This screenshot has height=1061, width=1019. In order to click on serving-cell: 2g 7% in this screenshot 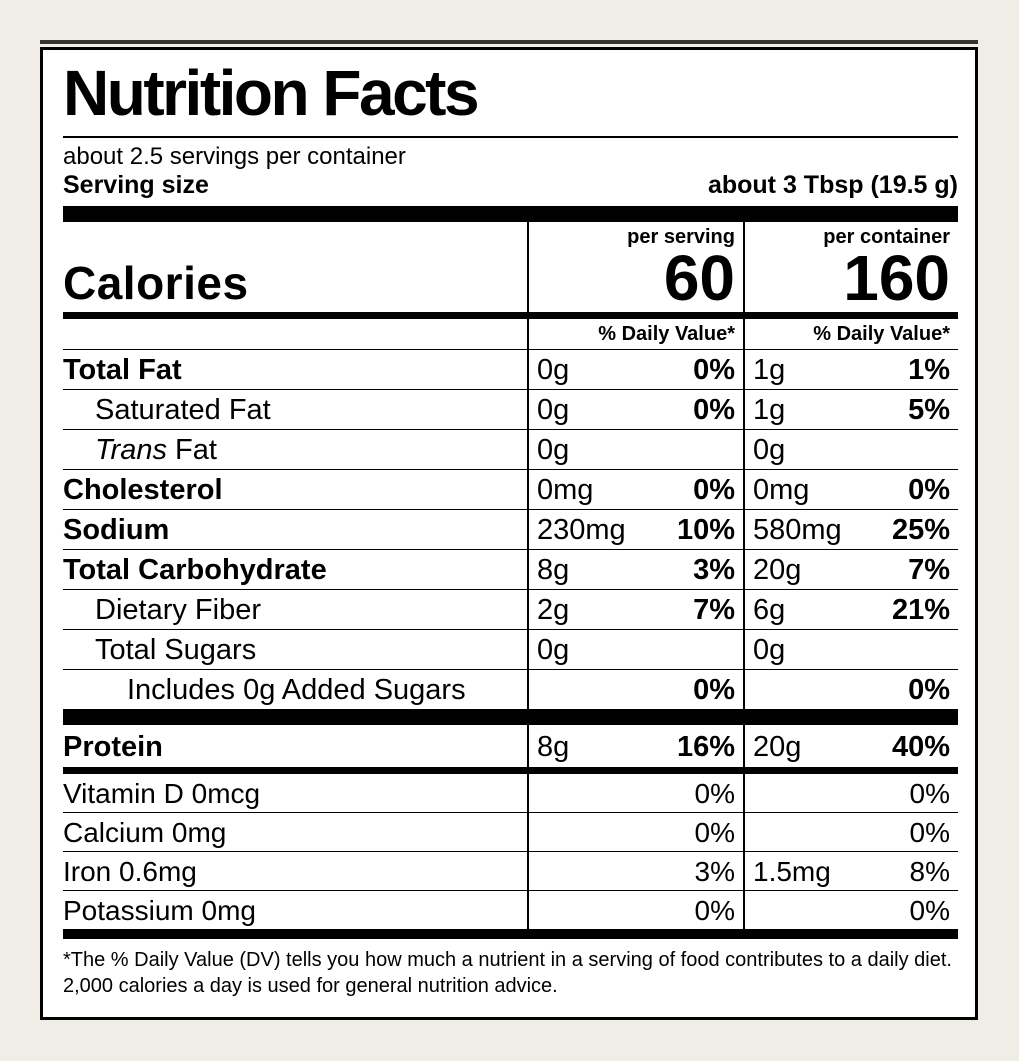, I will do `click(635, 610)`.